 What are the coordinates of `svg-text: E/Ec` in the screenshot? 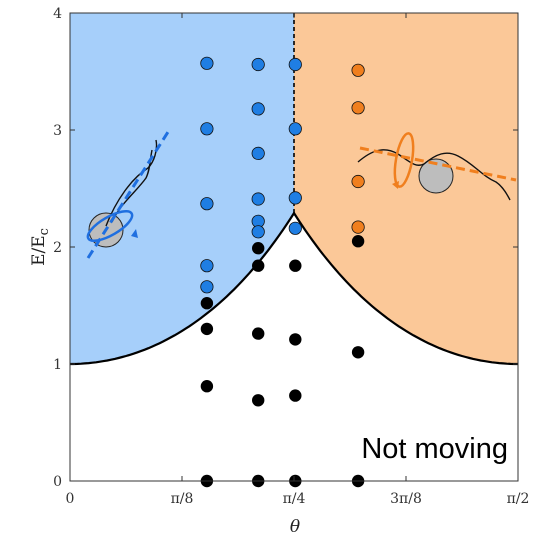 It's located at (40, 247).